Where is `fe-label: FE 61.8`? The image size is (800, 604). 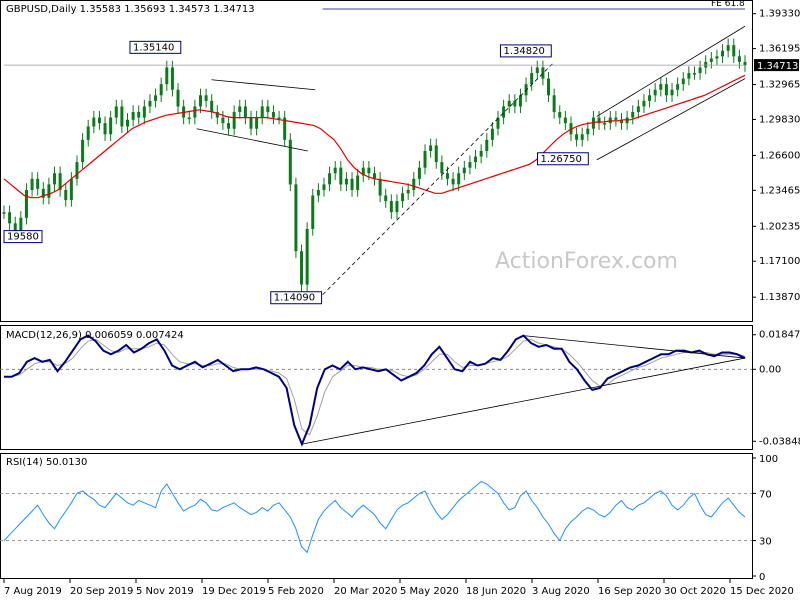
fe-label: FE 61.8 is located at coordinates (728, 4).